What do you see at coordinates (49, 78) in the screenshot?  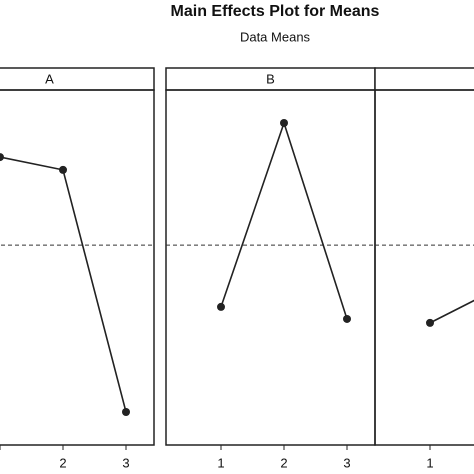 I see `panel-label: A` at bounding box center [49, 78].